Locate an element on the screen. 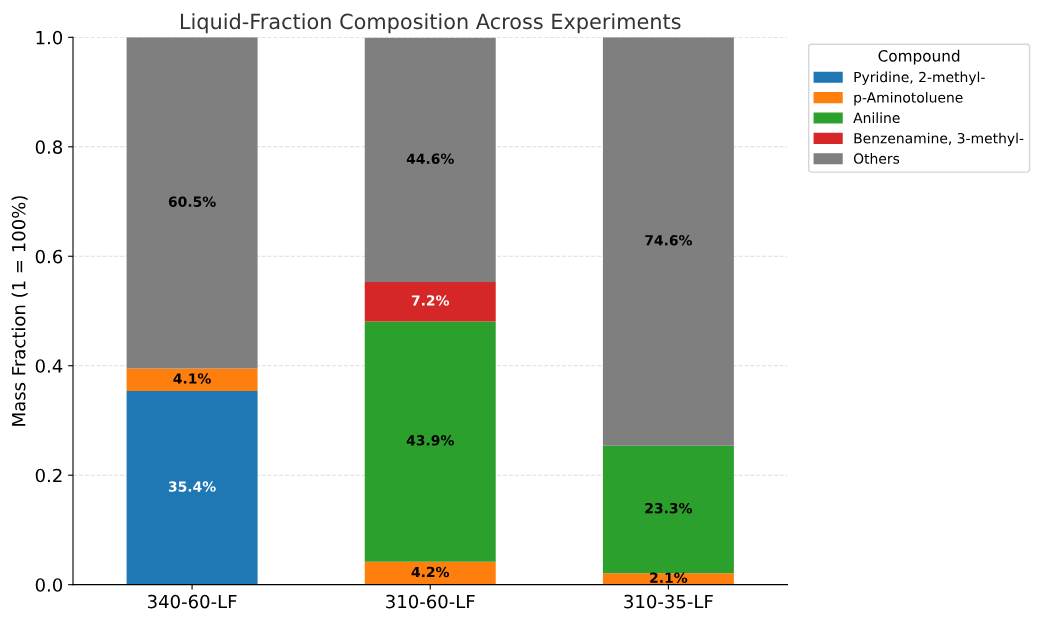 The width and height of the screenshot is (1043, 622). x-tick-label: 310-35-LF is located at coordinates (668, 601).